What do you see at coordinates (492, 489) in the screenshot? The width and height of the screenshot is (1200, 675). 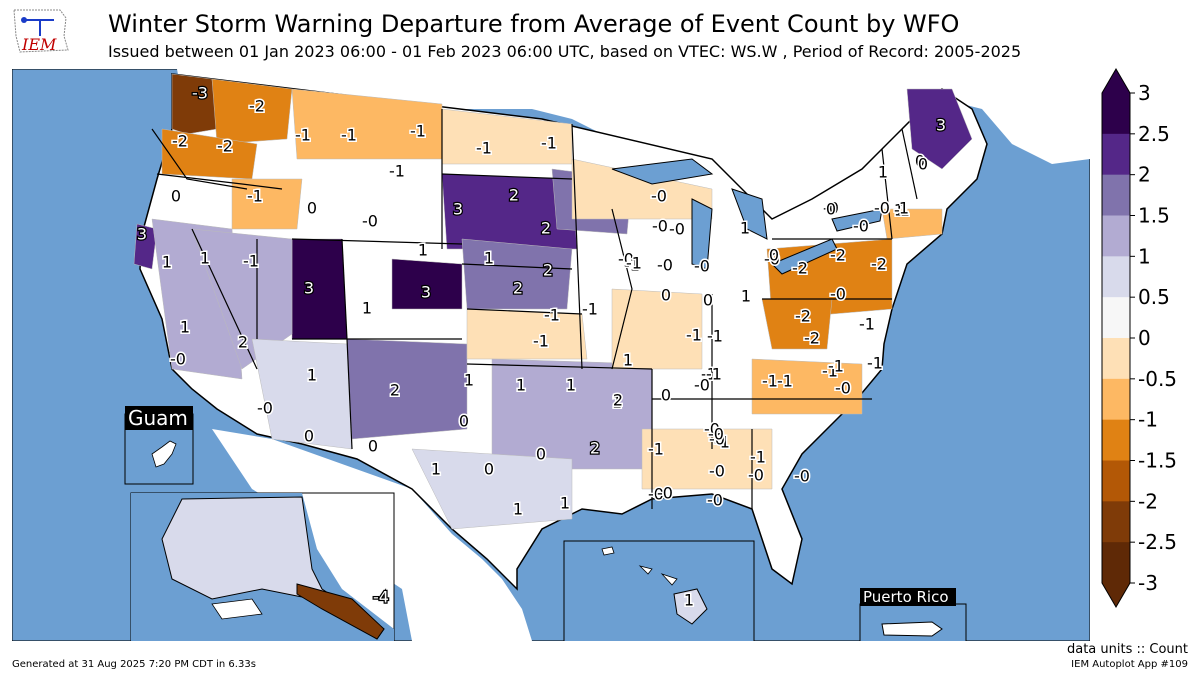 I see `region-texas` at bounding box center [492, 489].